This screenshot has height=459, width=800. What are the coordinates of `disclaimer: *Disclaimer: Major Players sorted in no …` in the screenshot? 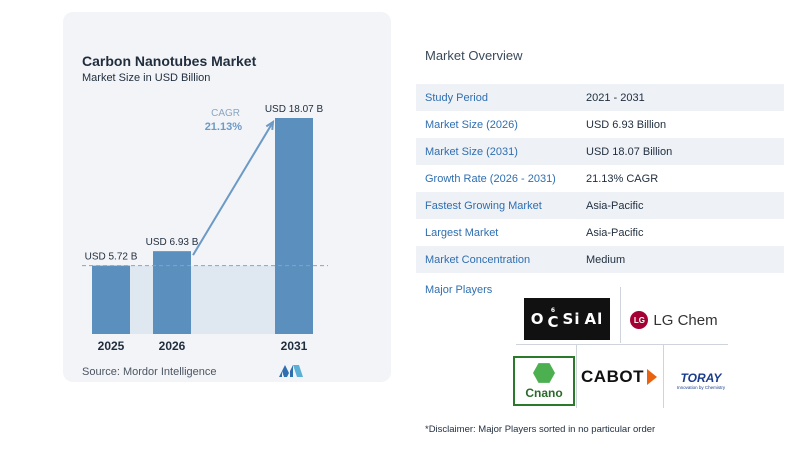 It's located at (540, 429).